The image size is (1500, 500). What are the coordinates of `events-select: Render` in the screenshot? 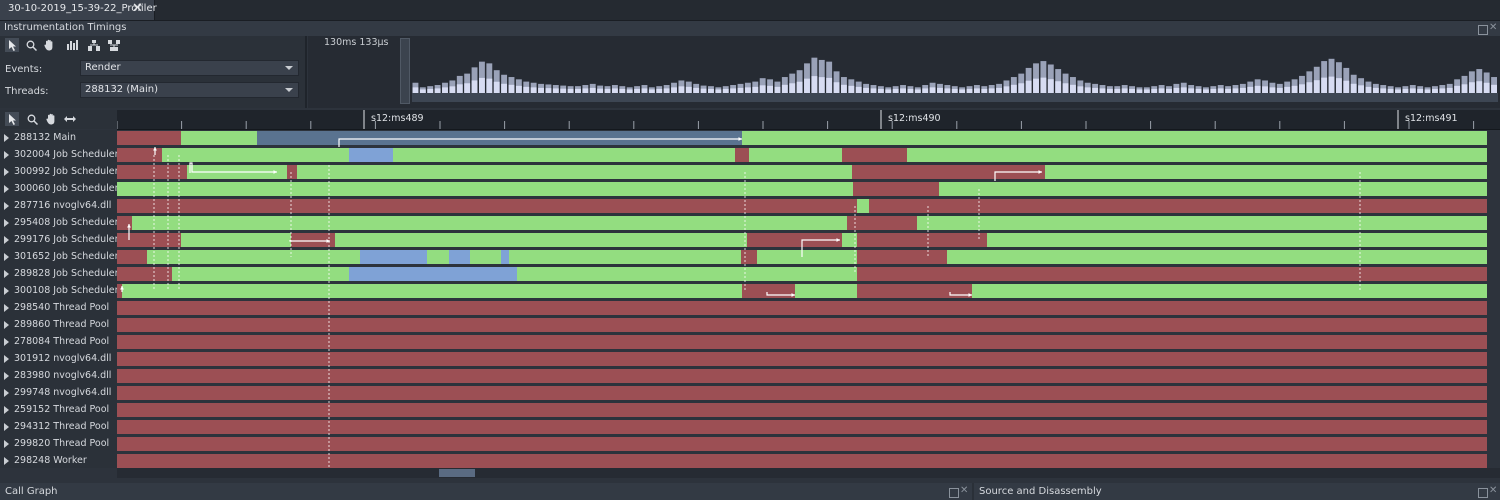 It's located at (189, 68).